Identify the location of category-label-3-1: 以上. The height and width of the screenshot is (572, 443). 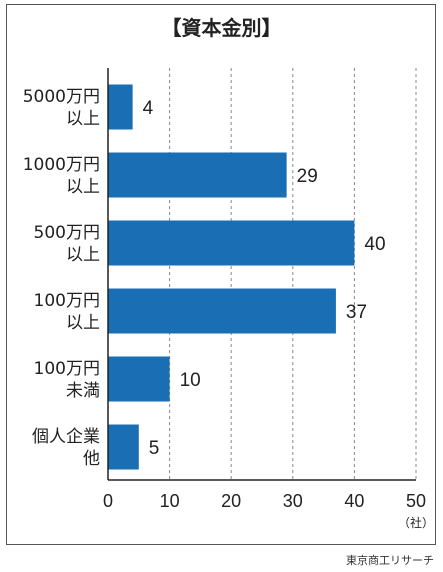
(83, 323).